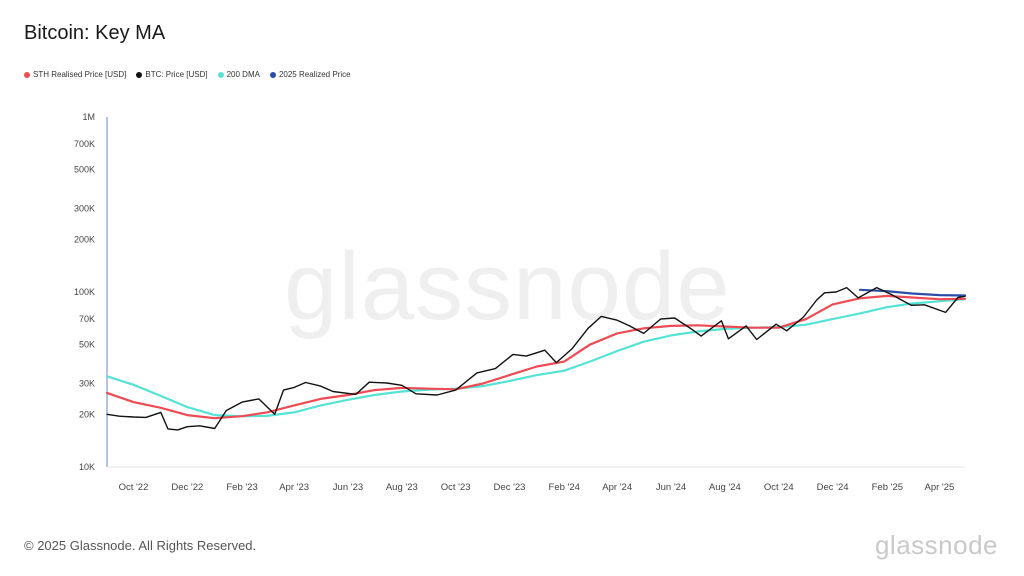 This screenshot has width=1024, height=576. I want to click on x-tick-label: Apr '25, so click(939, 487).